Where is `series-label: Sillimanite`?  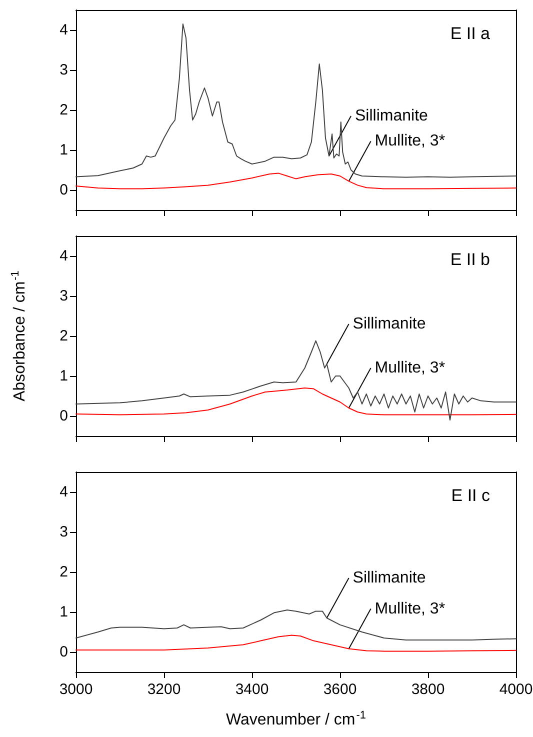 series-label: Sillimanite is located at coordinates (391, 116).